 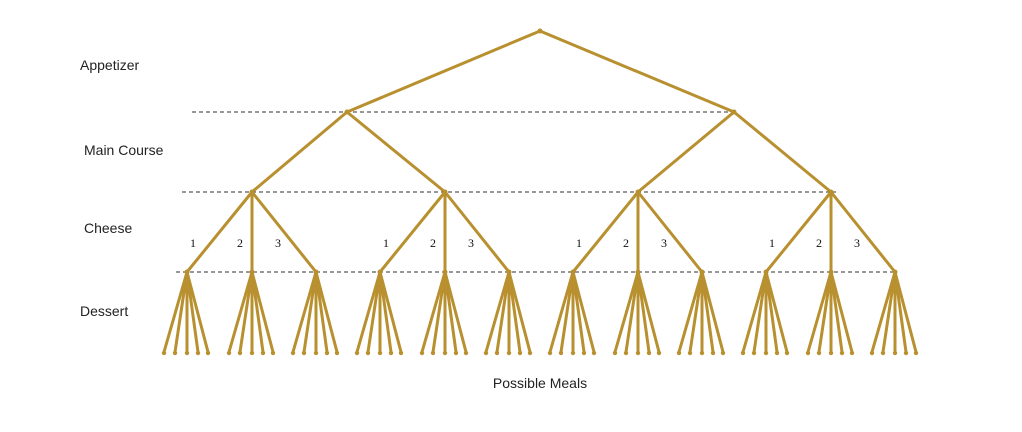 What do you see at coordinates (124, 150) in the screenshot?
I see `level-label-main-course: Main Course` at bounding box center [124, 150].